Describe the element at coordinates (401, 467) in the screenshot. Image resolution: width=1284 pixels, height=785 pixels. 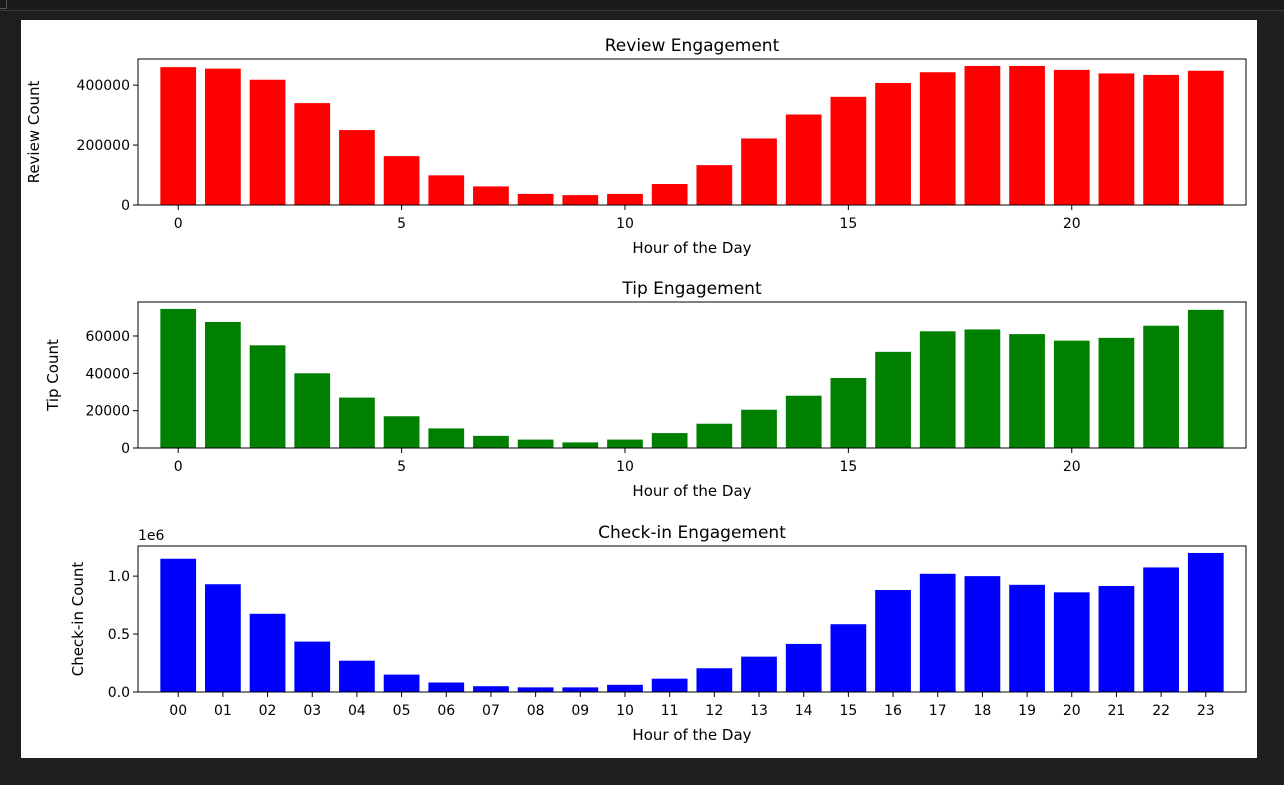
I see `tip-x-tick-label: 5` at that location.